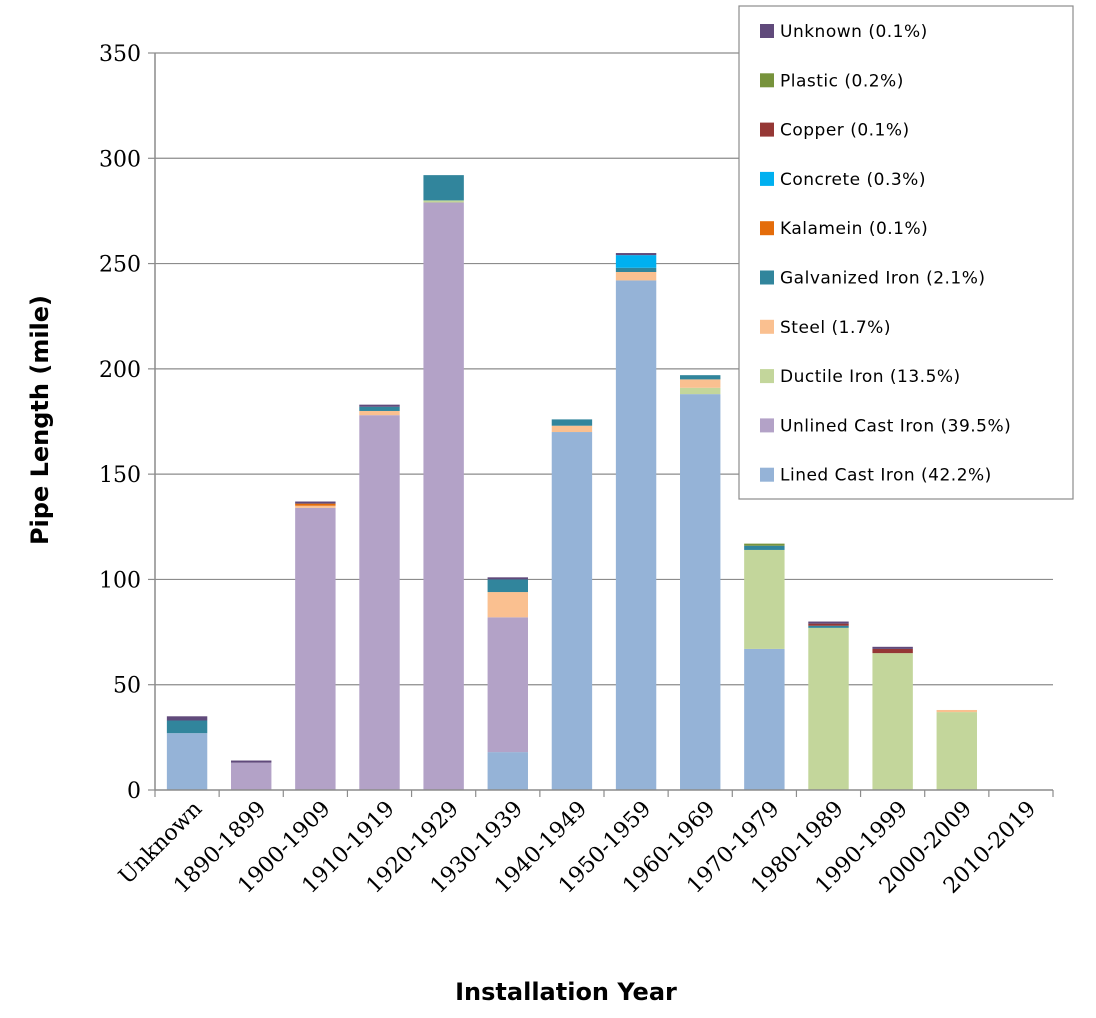 The width and height of the screenshot is (1096, 1018). What do you see at coordinates (853, 180) in the screenshot?
I see `legend-label: Concrete (0.3%)` at bounding box center [853, 180].